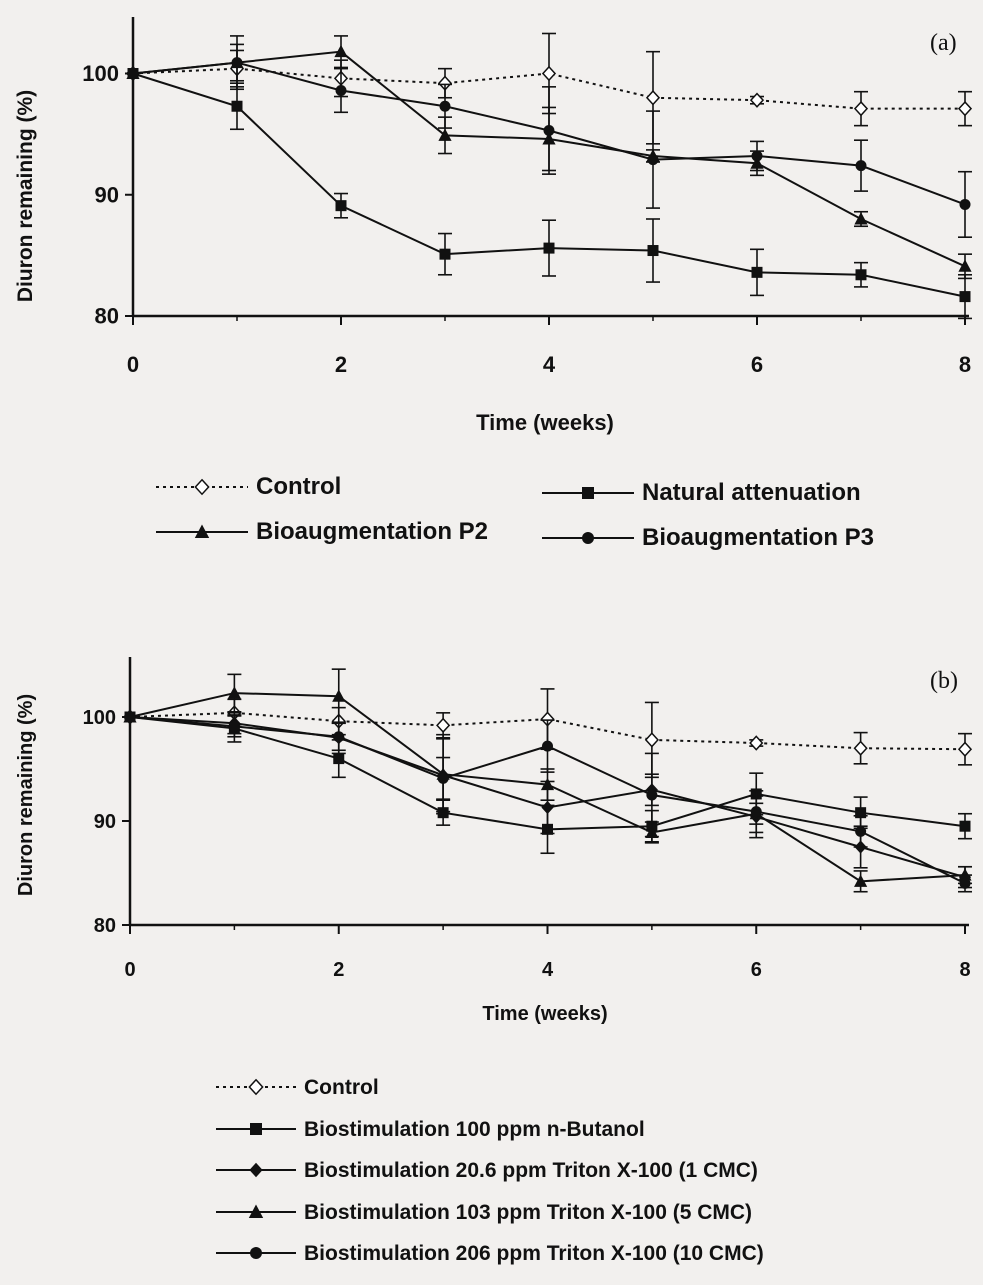 The image size is (983, 1285). What do you see at coordinates (549, 140) in the screenshot?
I see `series-bioaugmentation-p3` at bounding box center [549, 140].